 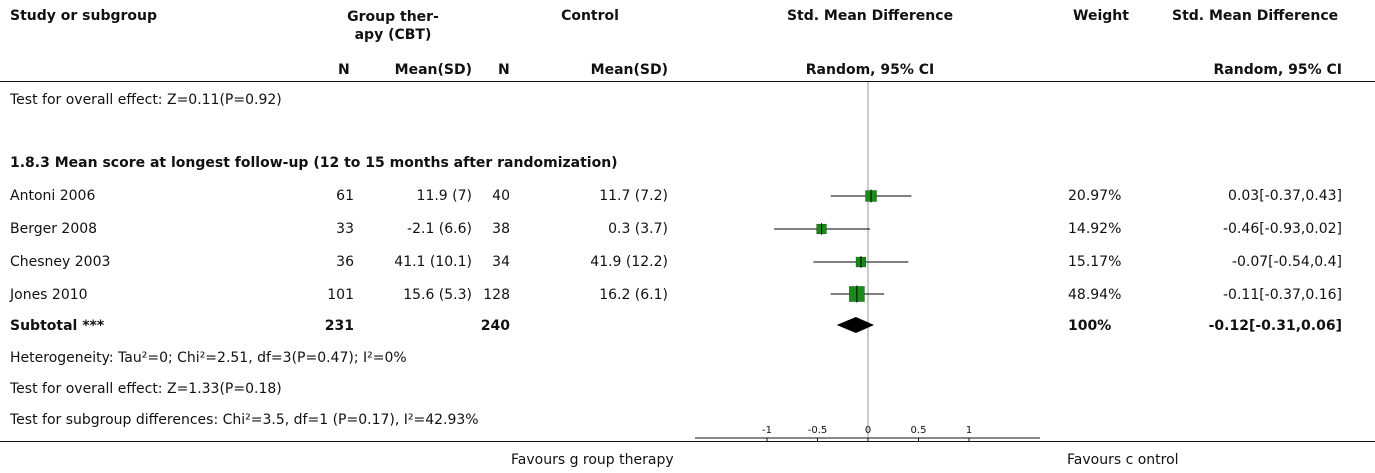 What do you see at coordinates (444, 196) in the screenshot?
I see `study-mean1: 11.9 (7)` at bounding box center [444, 196].